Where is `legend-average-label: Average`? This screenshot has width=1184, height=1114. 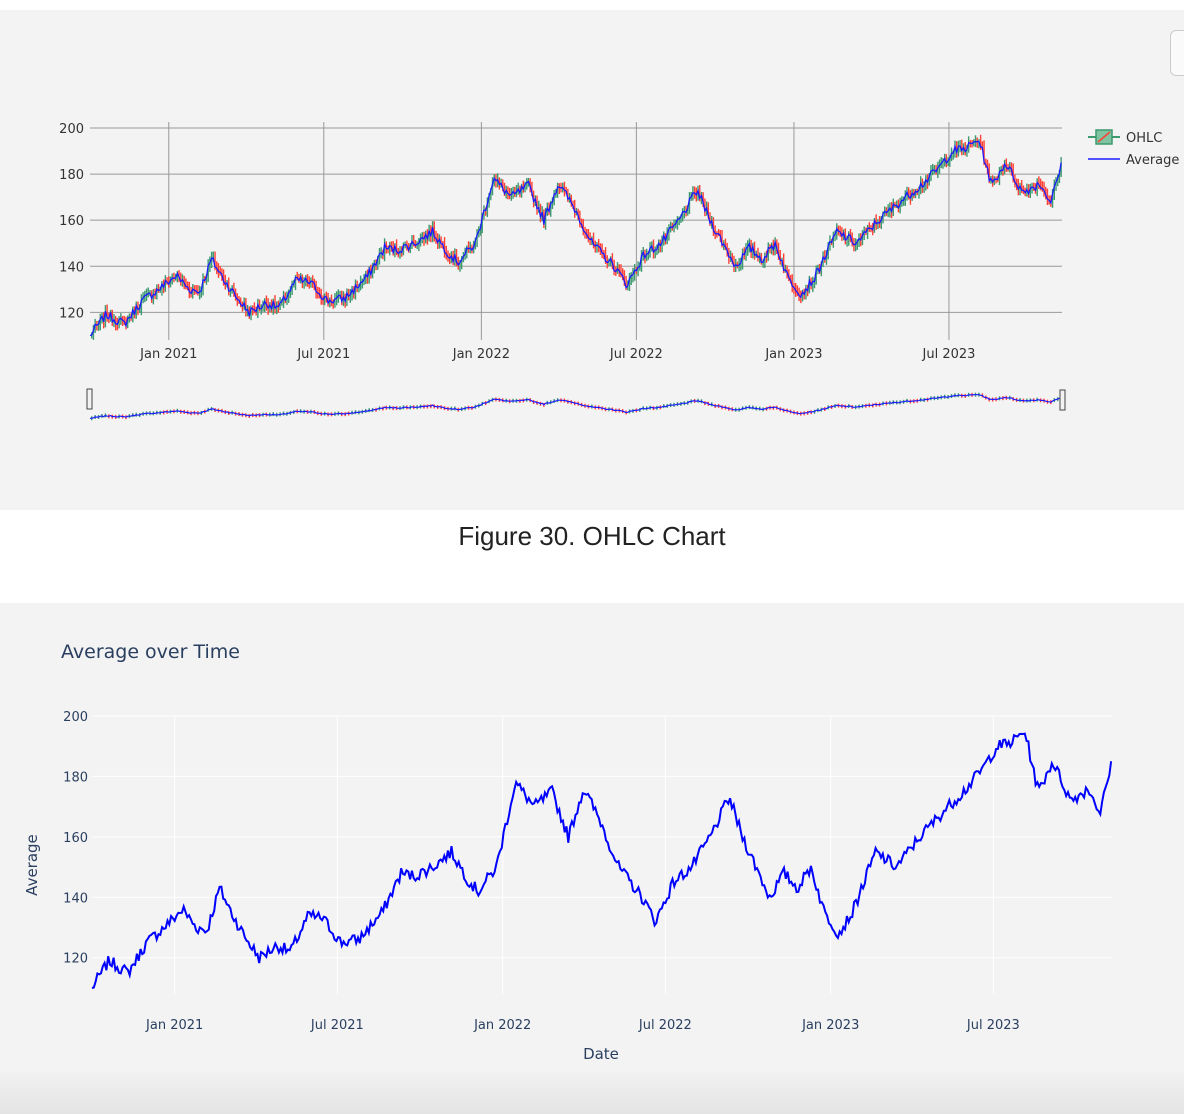
legend-average-label: Average is located at coordinates (1152, 160).